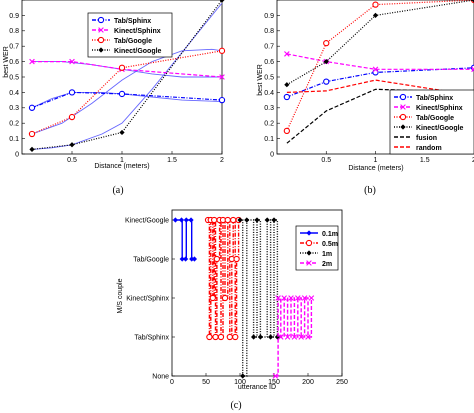 The width and height of the screenshot is (474, 413). Describe the element at coordinates (206, 382) in the screenshot. I see `x-tick-label: 50` at that location.